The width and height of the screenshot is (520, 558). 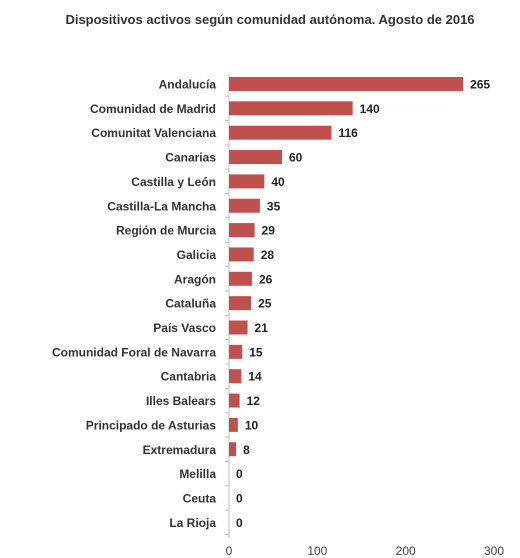 I want to click on data-label: 14, so click(x=255, y=377).